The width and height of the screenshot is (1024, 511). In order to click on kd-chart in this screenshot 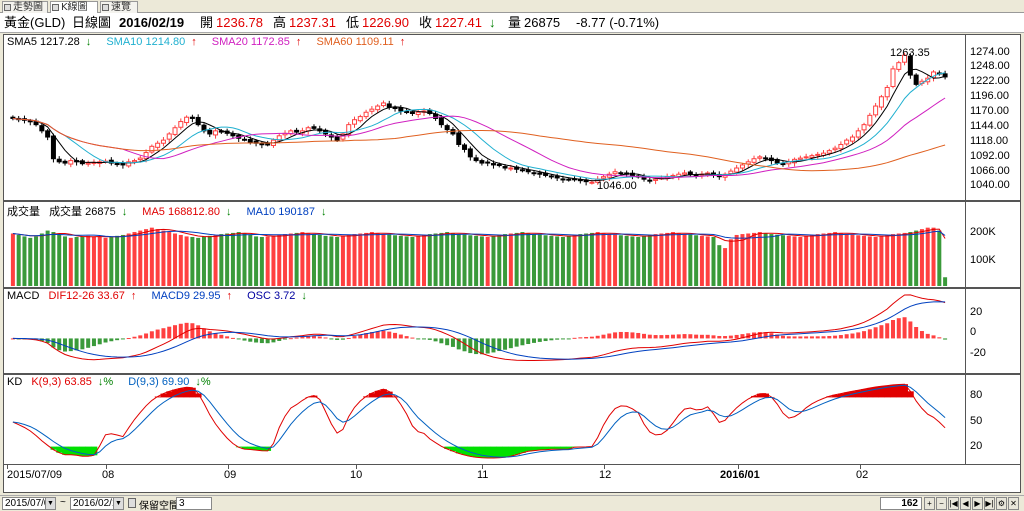, I will do `click(479, 421)`.